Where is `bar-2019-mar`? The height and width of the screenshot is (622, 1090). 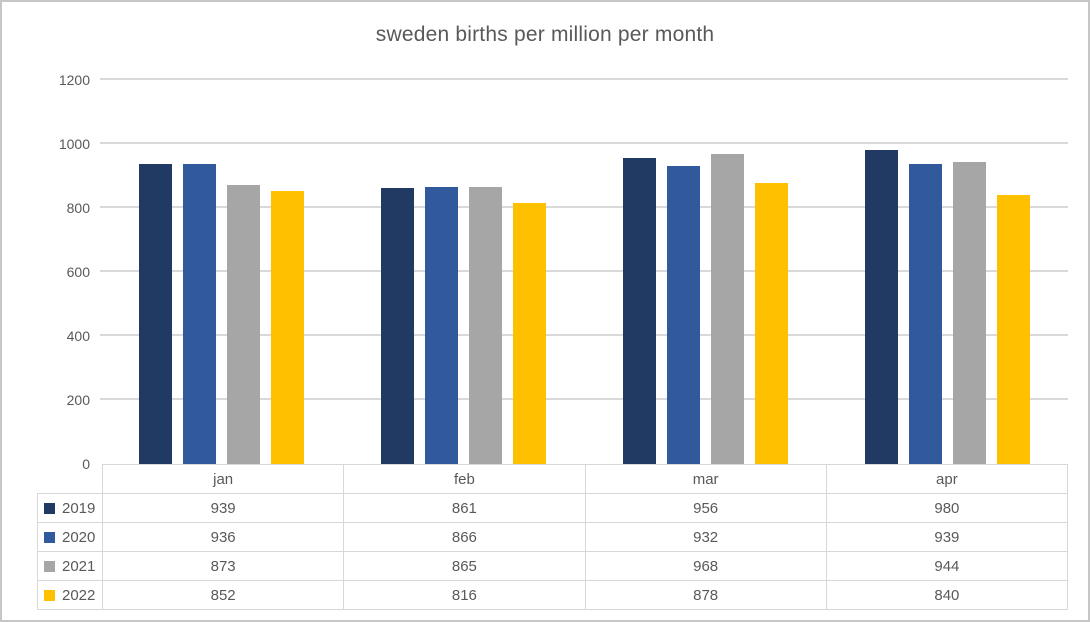
bar-2019-mar is located at coordinates (639, 311).